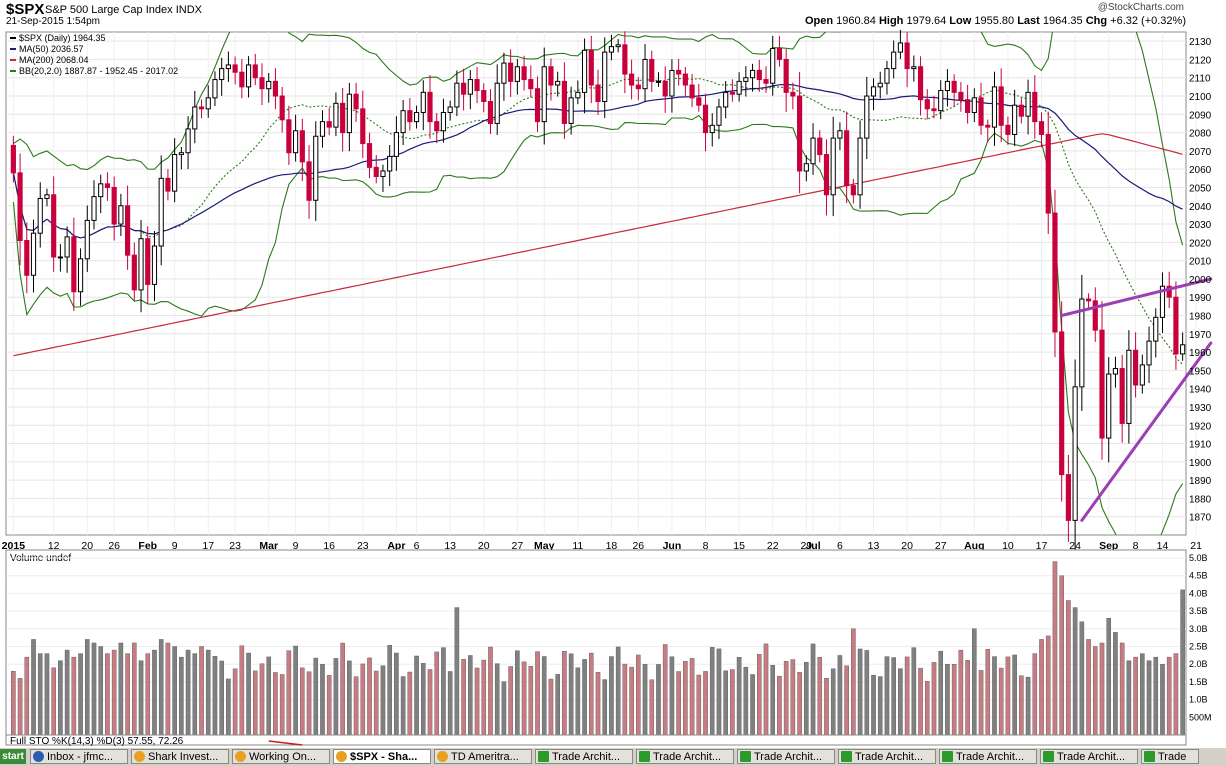 Image resolution: width=1226 pixels, height=766 pixels. What do you see at coordinates (1198, 611) in the screenshot?
I see `volume-tick-label: 3.5B` at bounding box center [1198, 611].